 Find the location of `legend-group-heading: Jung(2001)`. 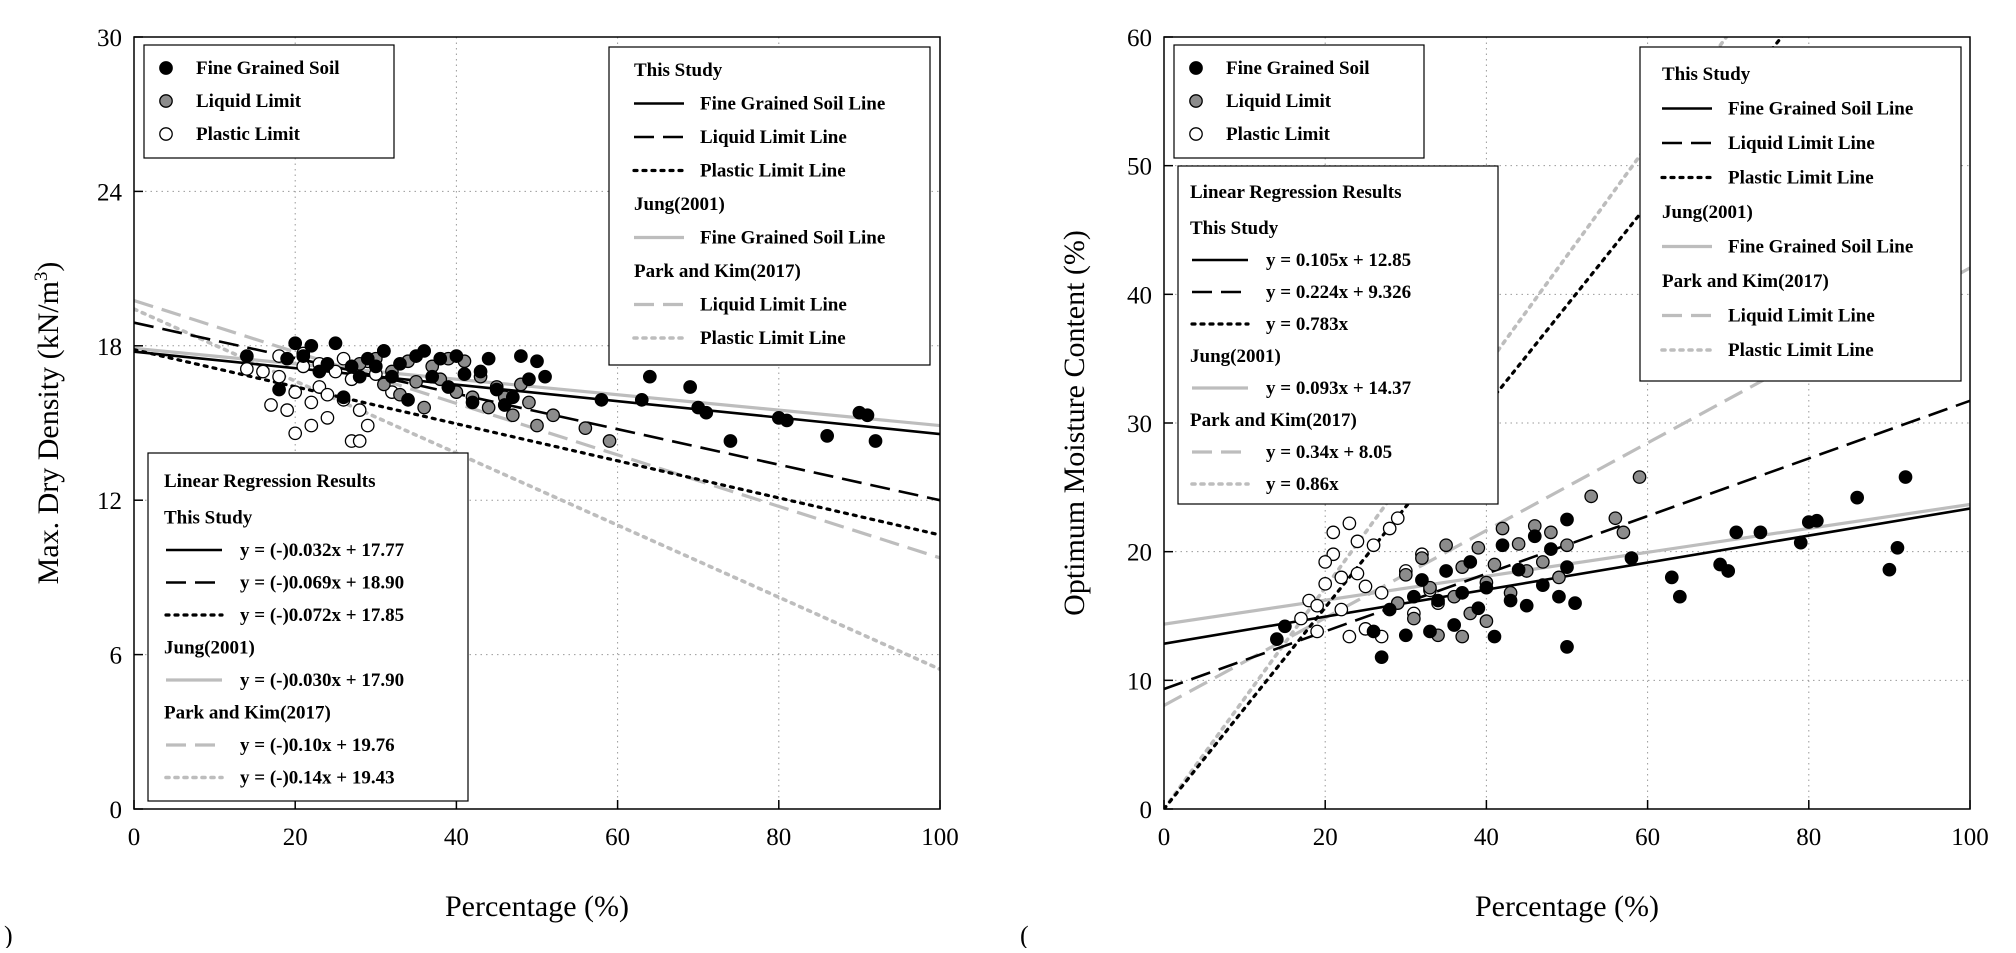

legend-group-heading: Jung(2001) is located at coordinates (1707, 212).